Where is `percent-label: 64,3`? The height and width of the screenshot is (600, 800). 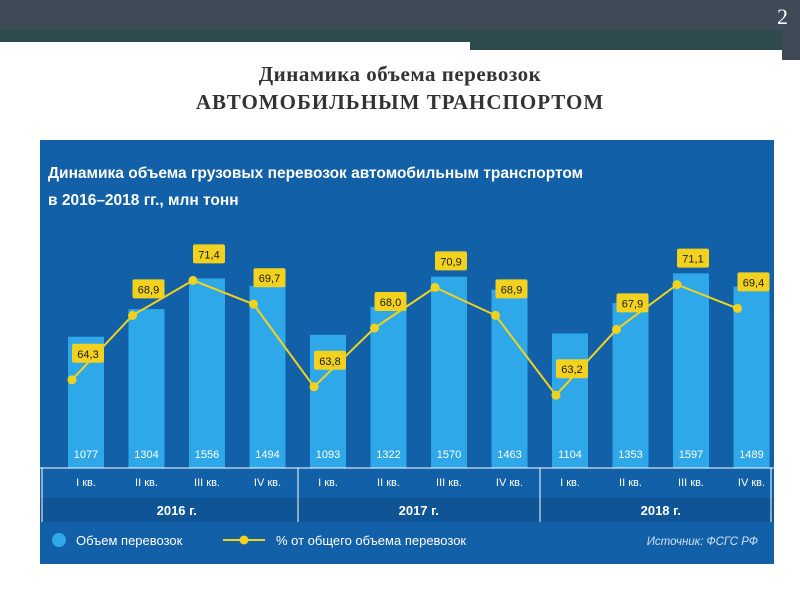
percent-label: 64,3 is located at coordinates (87, 355).